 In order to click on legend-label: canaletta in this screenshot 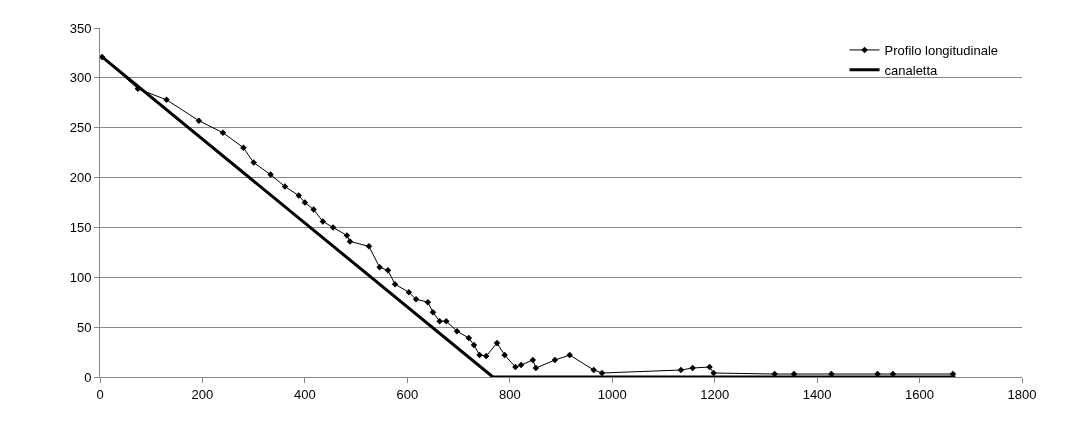, I will do `click(911, 70)`.